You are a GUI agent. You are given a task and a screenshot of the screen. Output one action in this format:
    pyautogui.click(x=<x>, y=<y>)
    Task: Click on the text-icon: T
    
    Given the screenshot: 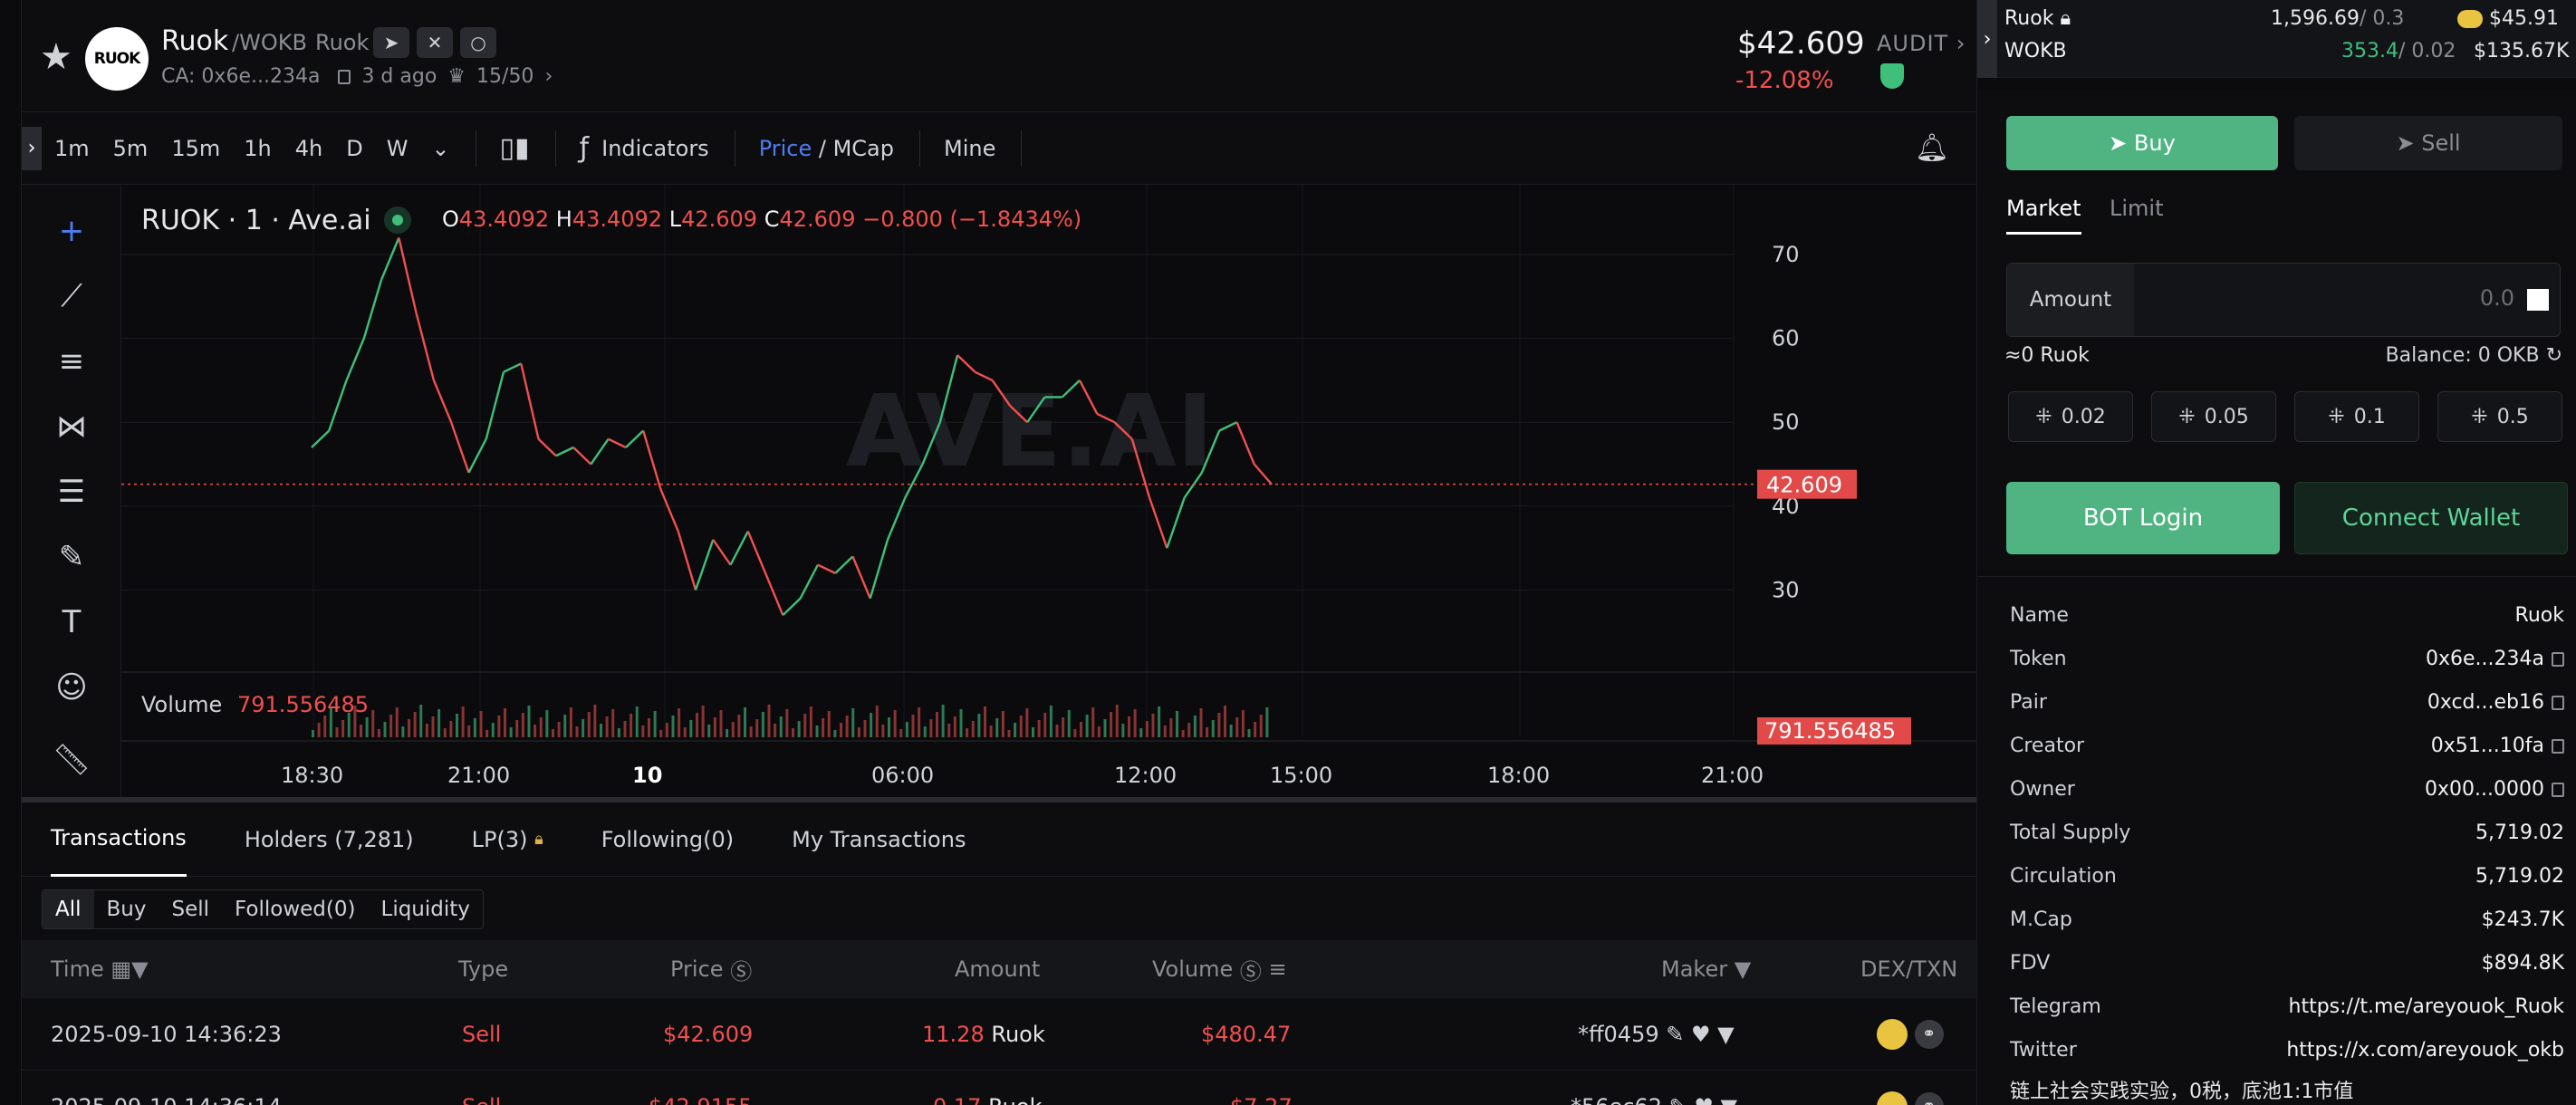 What is the action you would take?
    pyautogui.click(x=72, y=622)
    